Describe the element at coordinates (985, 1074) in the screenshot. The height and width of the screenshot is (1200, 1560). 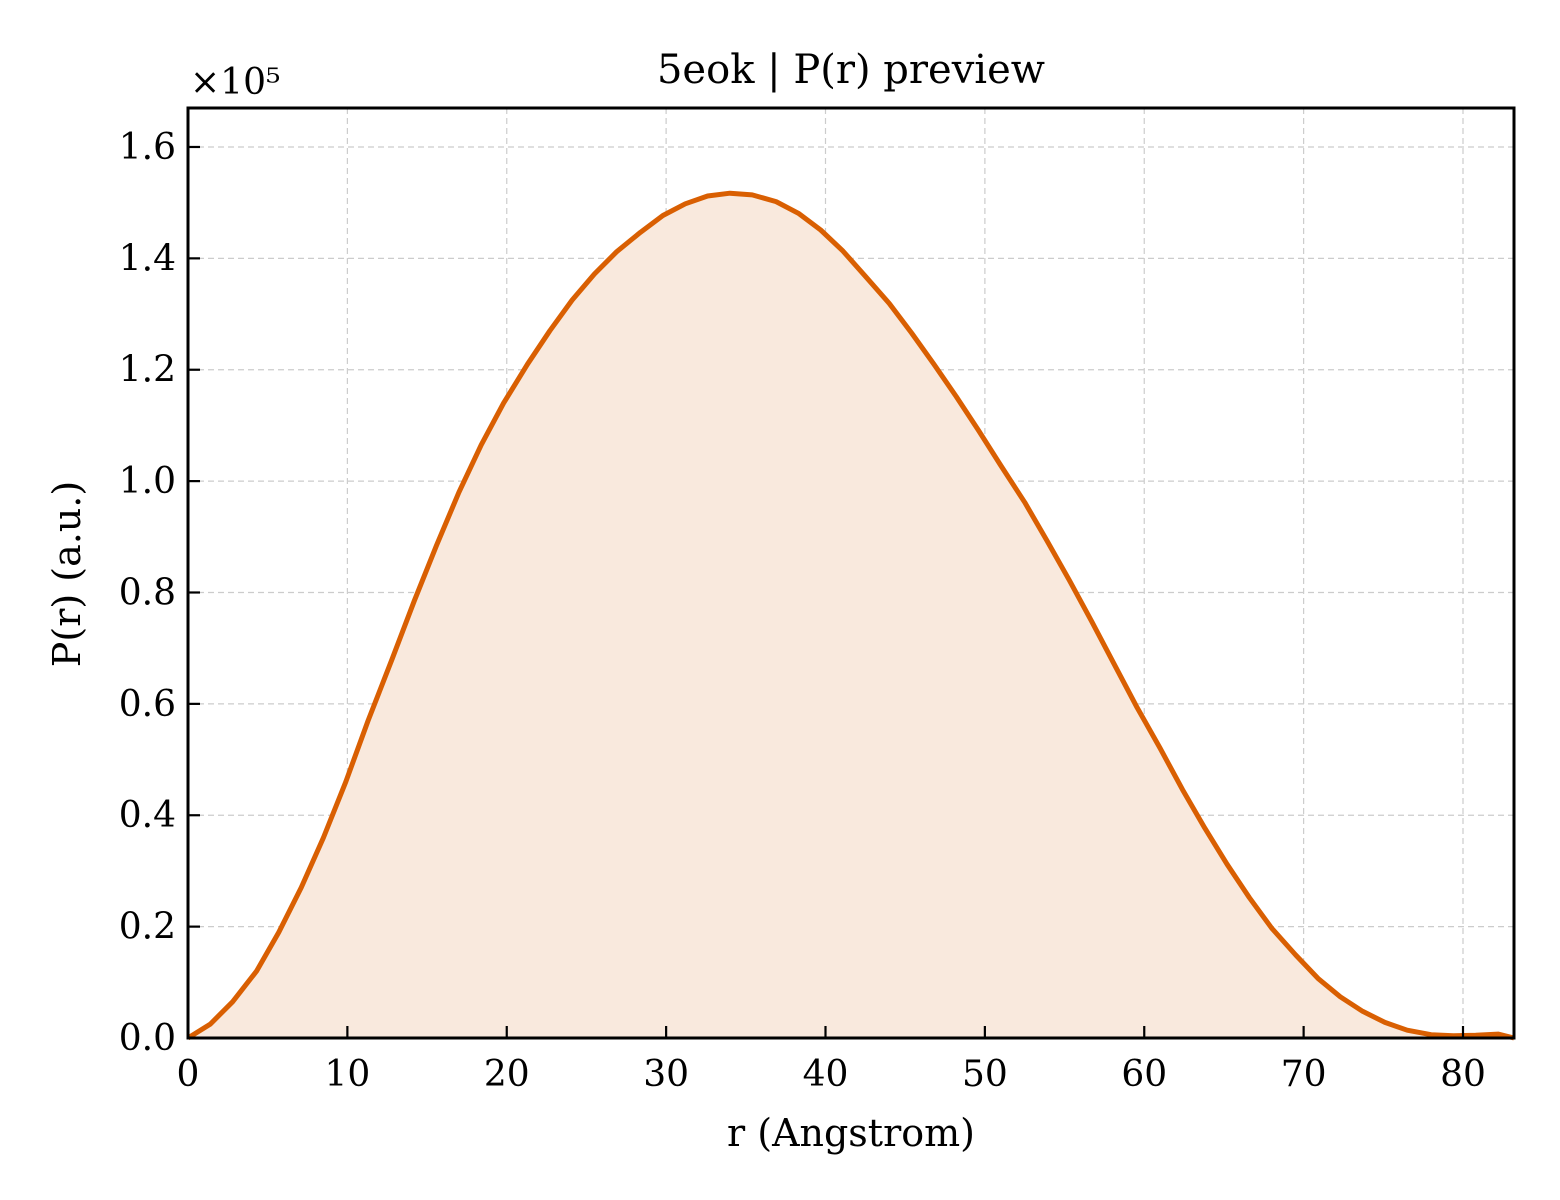
I see `x-tick-label: 50` at that location.